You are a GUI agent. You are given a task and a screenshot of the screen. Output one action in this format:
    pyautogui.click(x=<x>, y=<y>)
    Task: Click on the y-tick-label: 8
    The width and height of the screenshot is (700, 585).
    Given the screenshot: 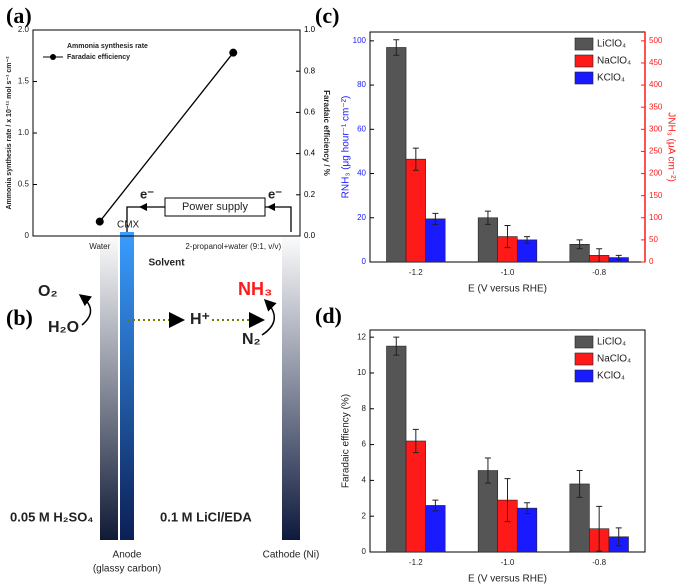 What is the action you would take?
    pyautogui.click(x=364, y=408)
    